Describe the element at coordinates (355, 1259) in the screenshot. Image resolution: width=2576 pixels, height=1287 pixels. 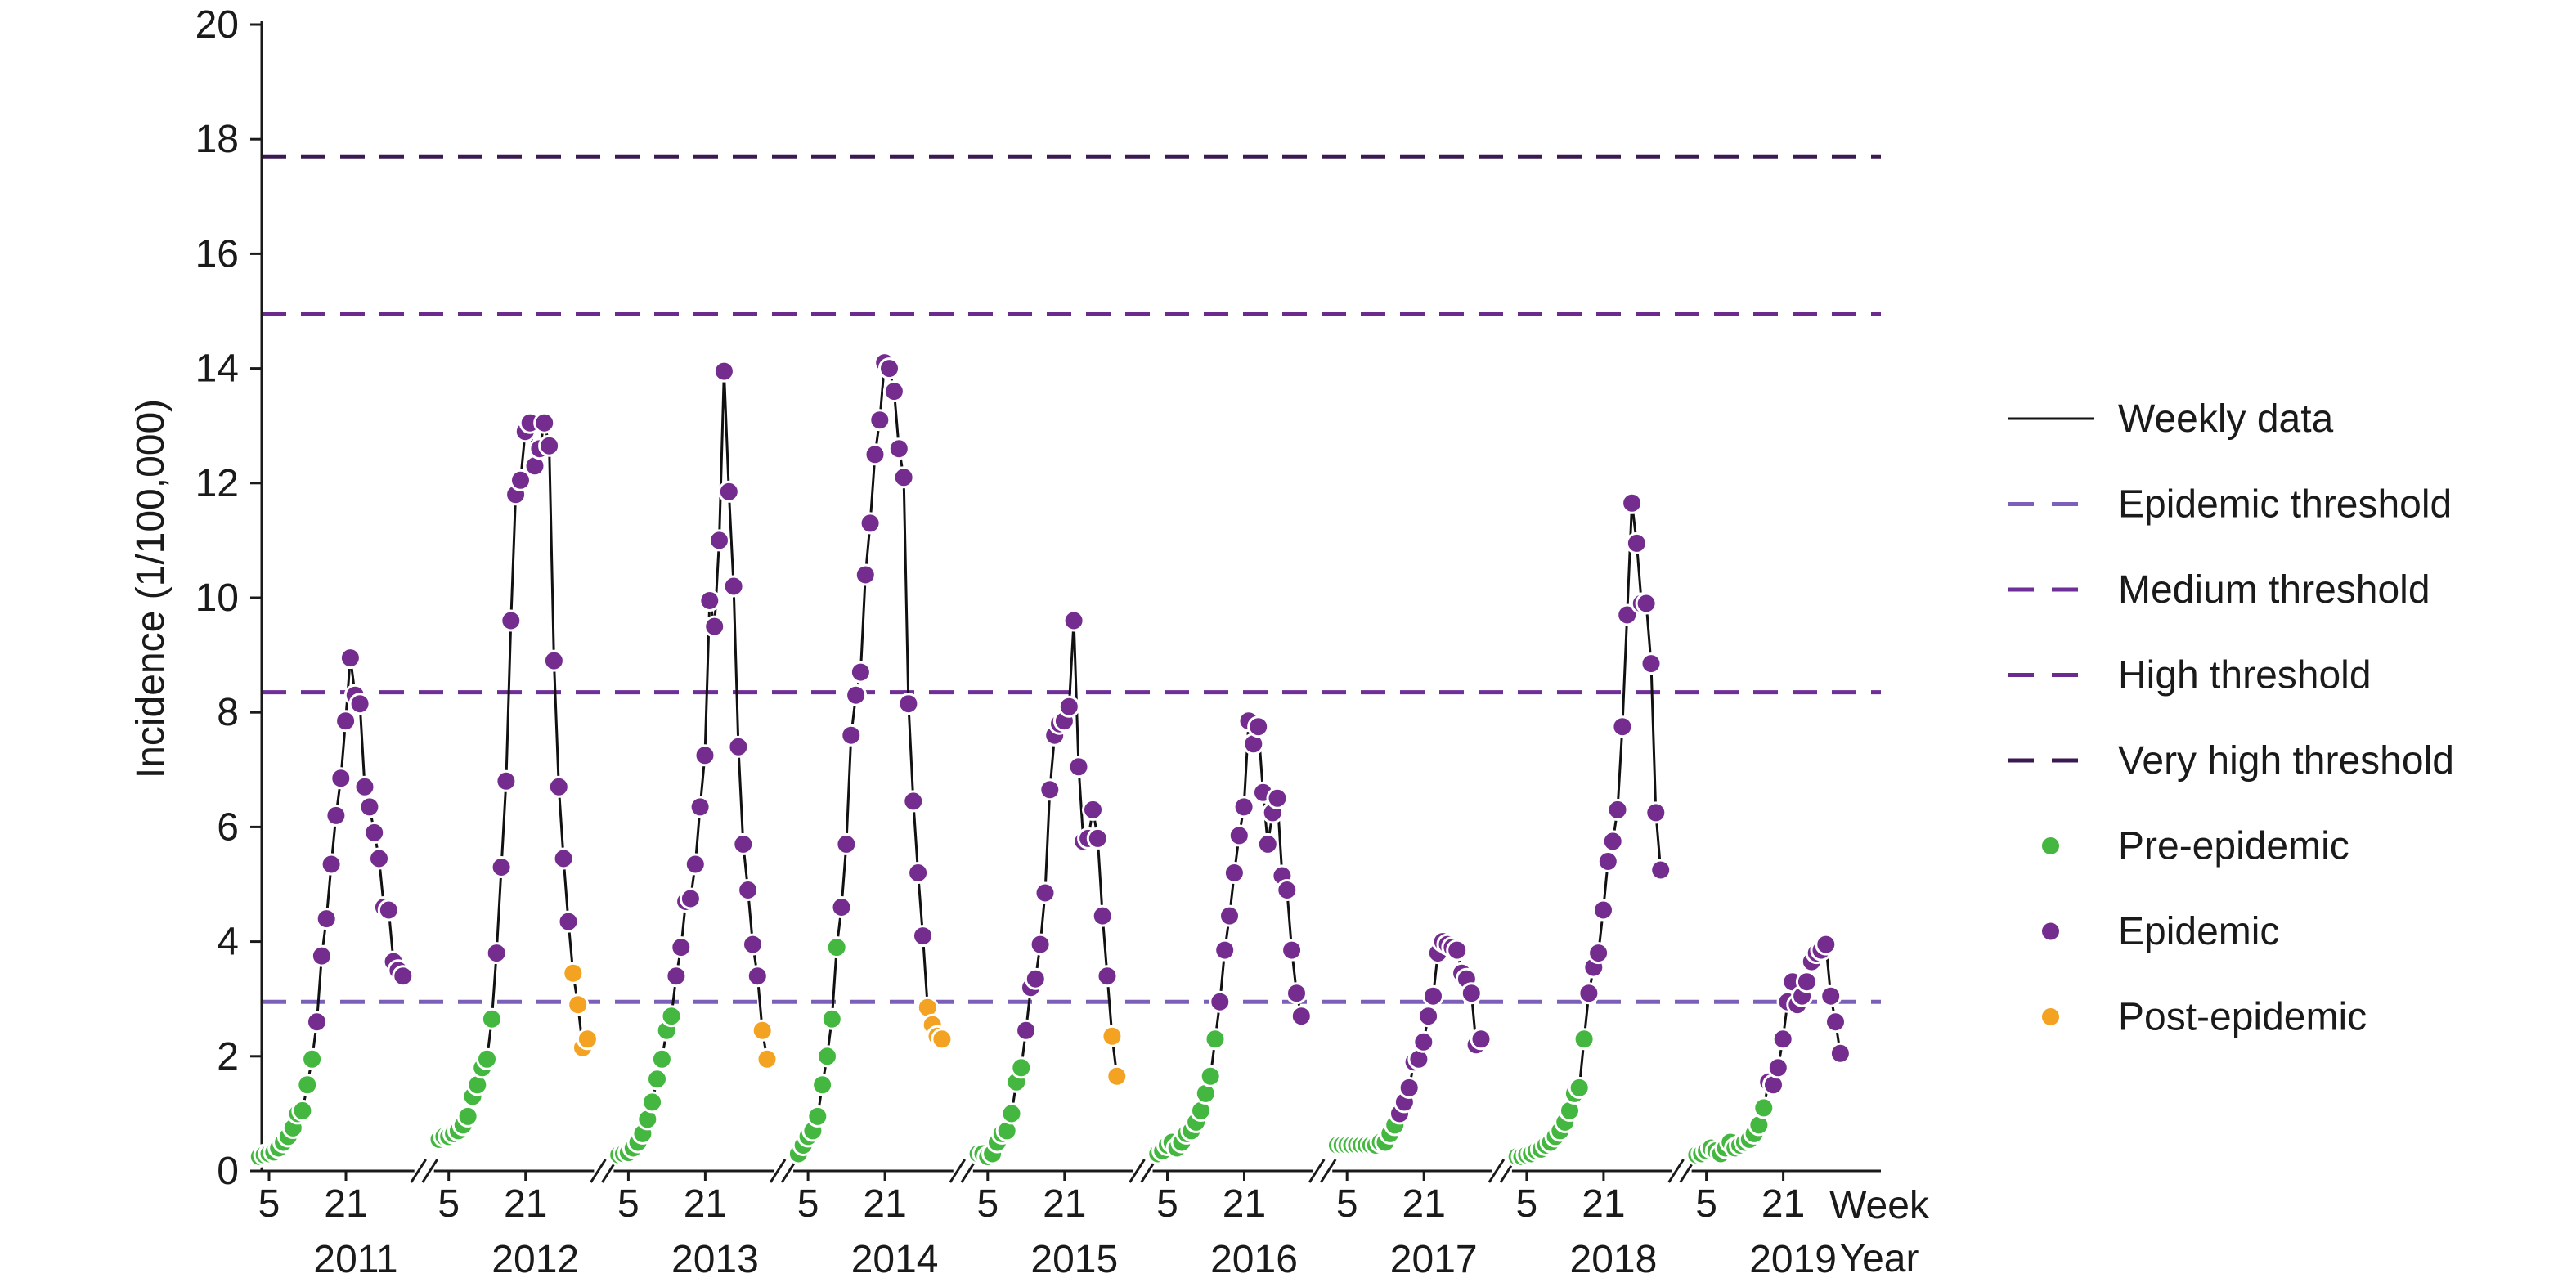
I see `year-label: 2011` at that location.